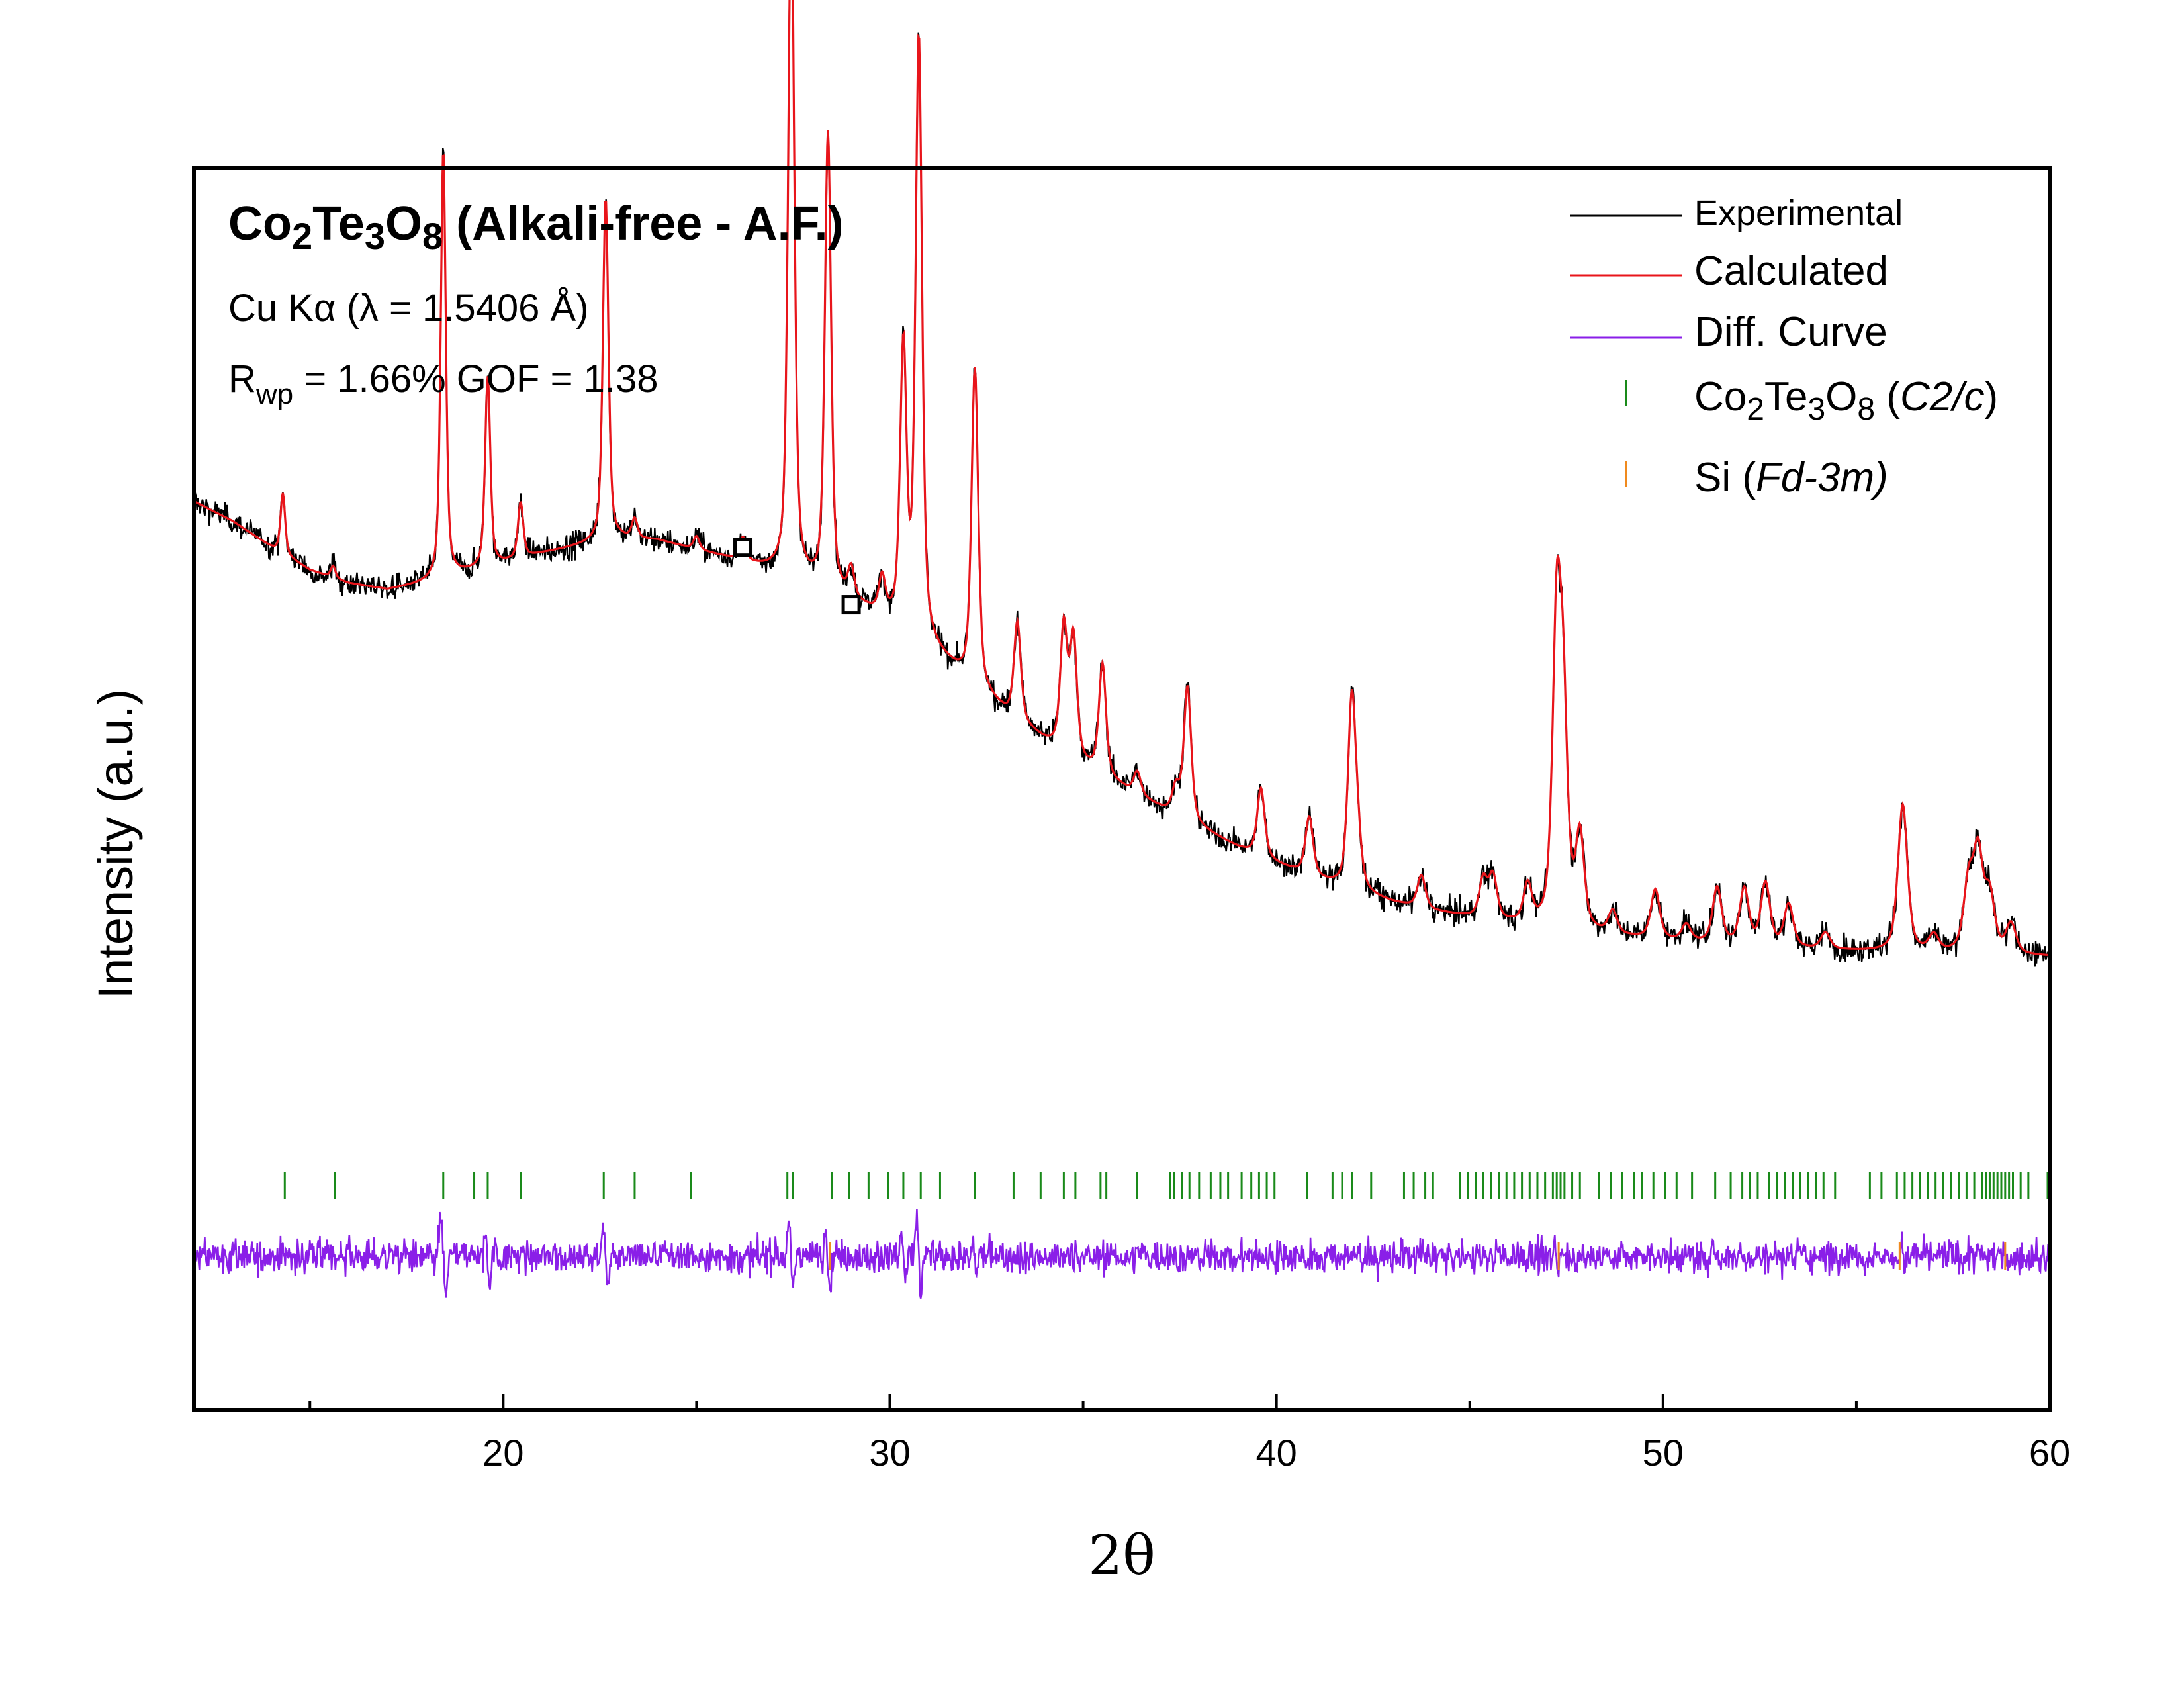  I want to click on x-tick-label: 20, so click(503, 1453).